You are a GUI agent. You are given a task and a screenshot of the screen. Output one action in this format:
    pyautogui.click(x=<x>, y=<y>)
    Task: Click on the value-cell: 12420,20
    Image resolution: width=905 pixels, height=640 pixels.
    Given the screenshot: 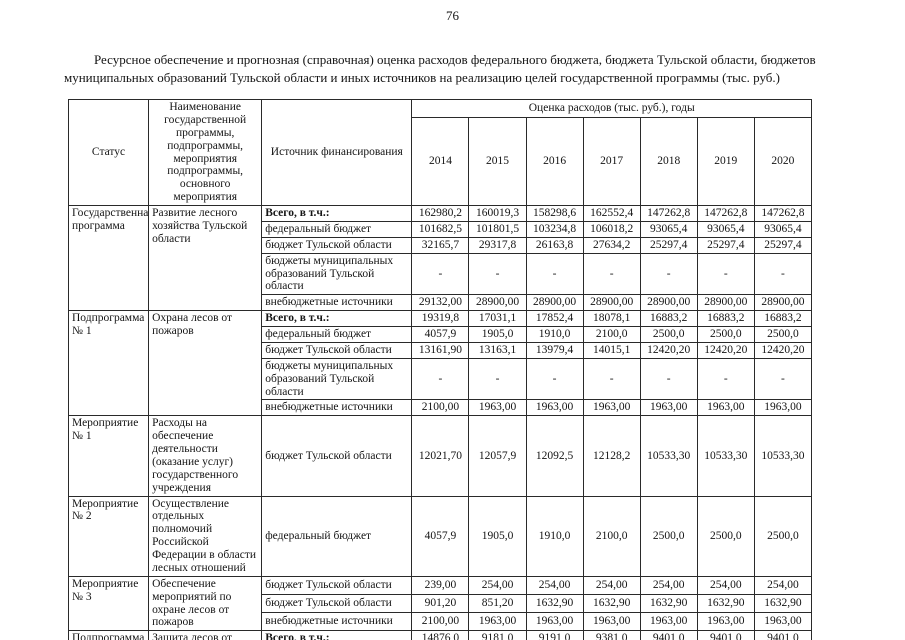 What is the action you would take?
    pyautogui.click(x=725, y=350)
    